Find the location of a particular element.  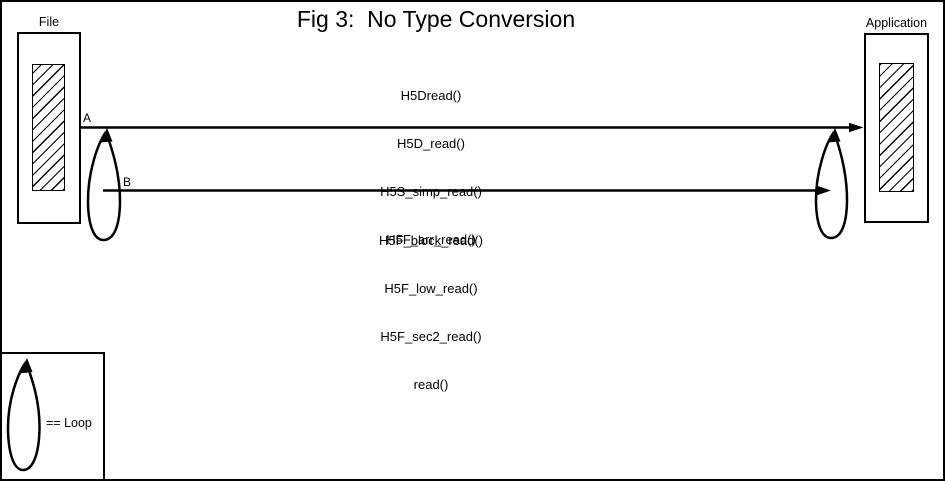

function-label: H5F_sec2_read() is located at coordinates (431, 336).